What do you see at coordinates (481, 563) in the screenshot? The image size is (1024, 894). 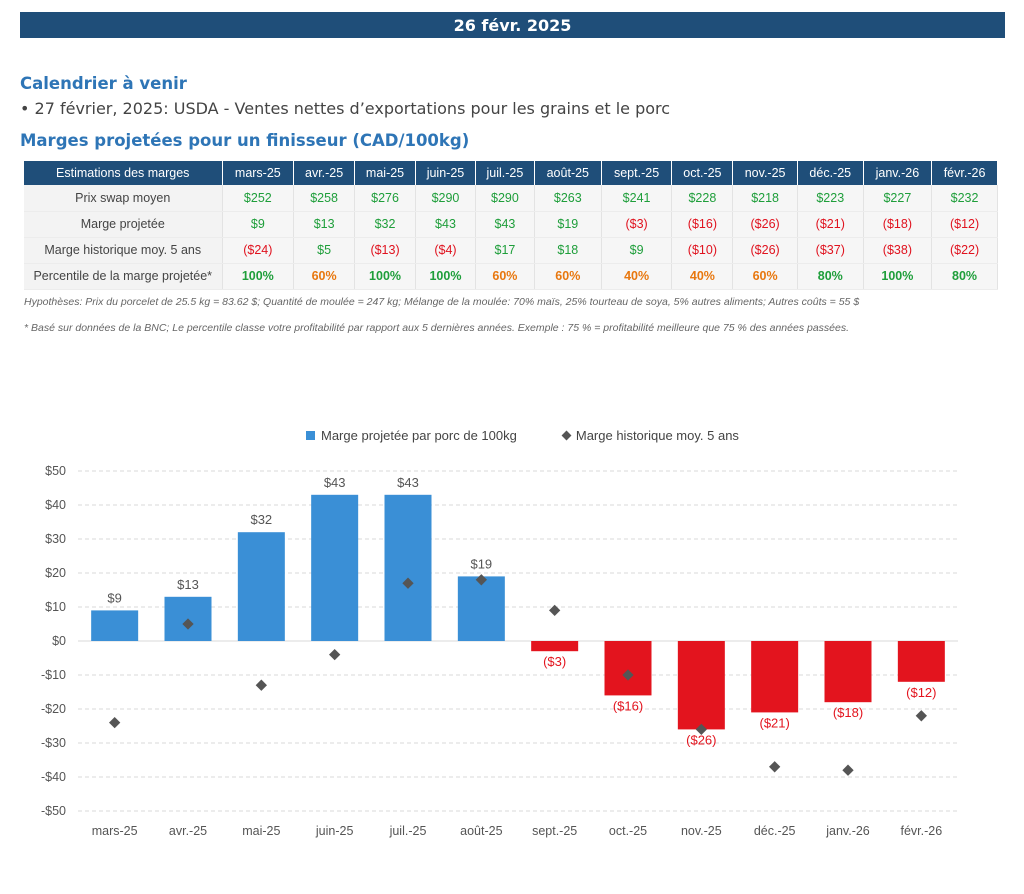 I see `bar-data-label: $19` at bounding box center [481, 563].